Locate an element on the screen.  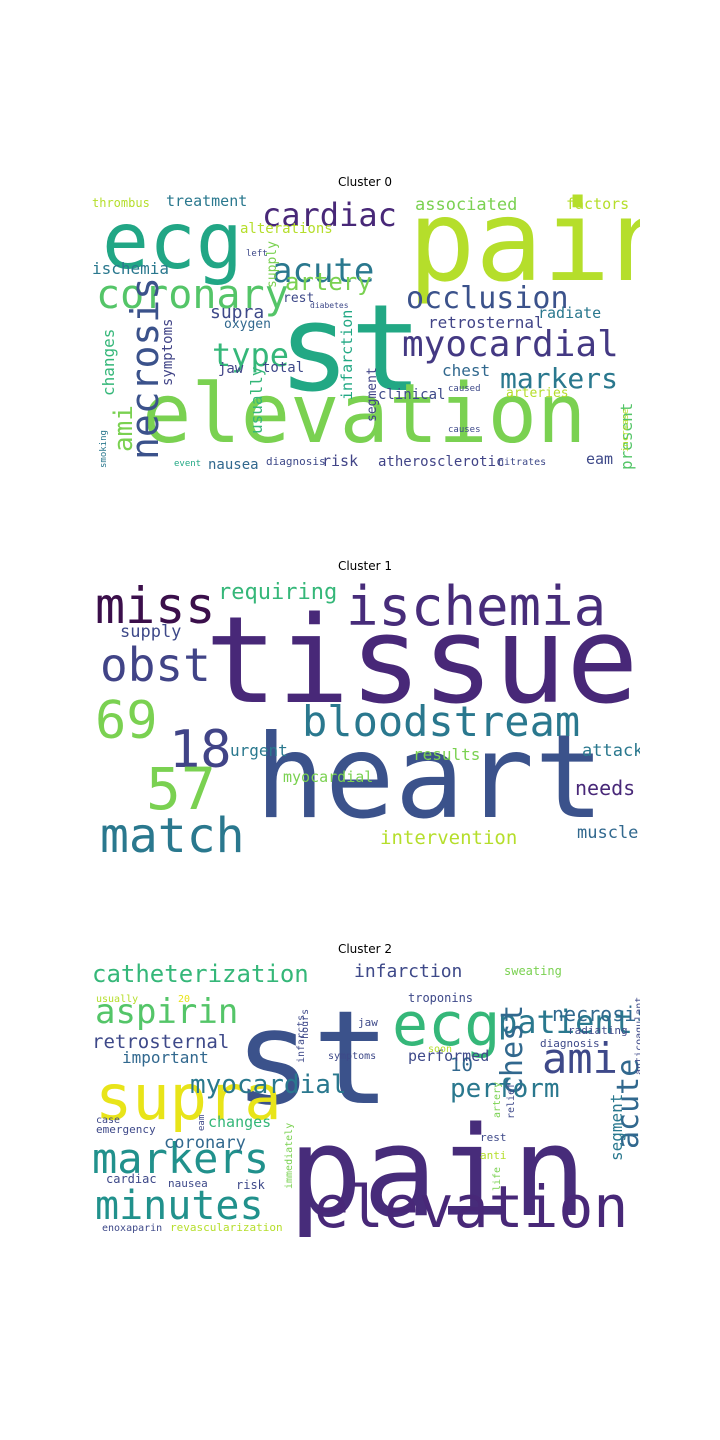
word-event: event is located at coordinates (187, 464).